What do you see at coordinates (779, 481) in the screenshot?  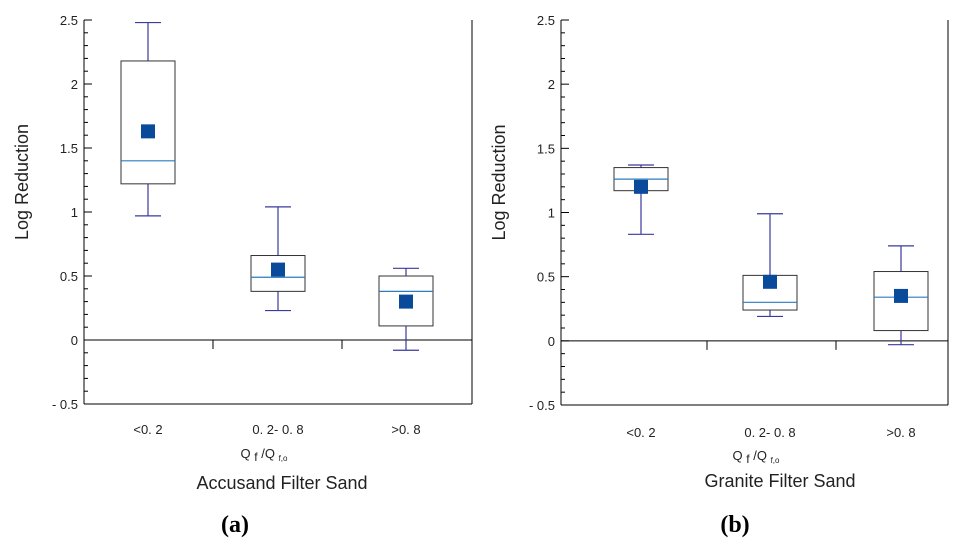 I see `chart-title: Granite Filter Sand` at bounding box center [779, 481].